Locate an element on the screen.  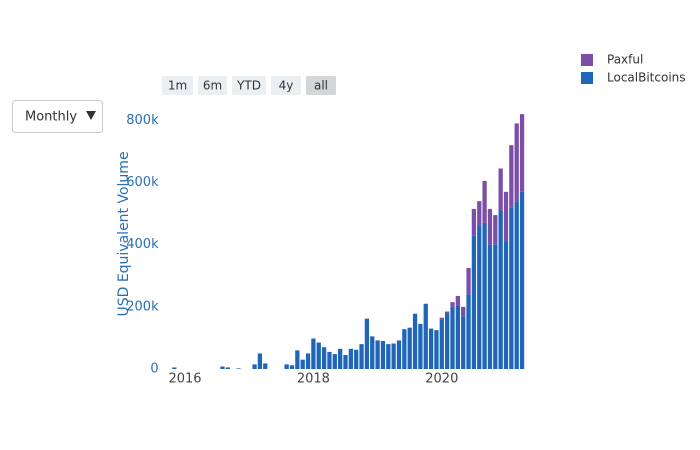
range-buttons: 1m 6m YTD 4y all is located at coordinates (249, 85).